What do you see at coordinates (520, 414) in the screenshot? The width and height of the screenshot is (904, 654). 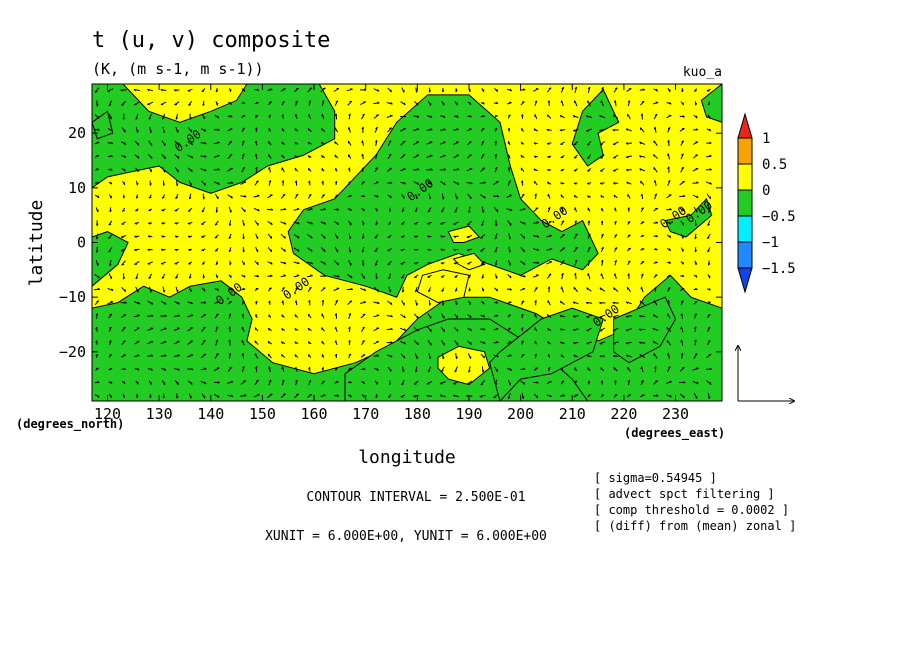 I see `x-tick-label: 200` at bounding box center [520, 414].